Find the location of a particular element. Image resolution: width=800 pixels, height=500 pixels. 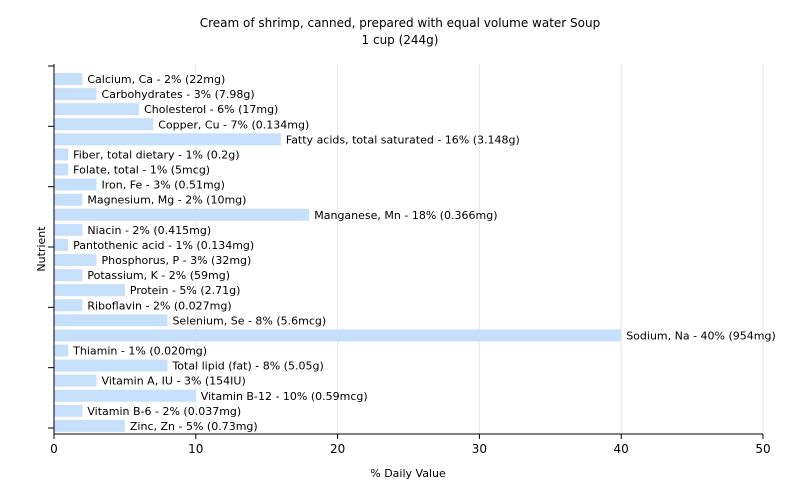

bar-label: Iron, Fe - 3% (0.51mg) is located at coordinates (163, 185).